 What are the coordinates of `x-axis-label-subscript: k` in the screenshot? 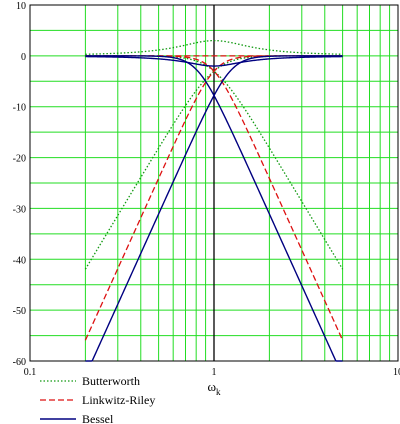 It's located at (218, 392).